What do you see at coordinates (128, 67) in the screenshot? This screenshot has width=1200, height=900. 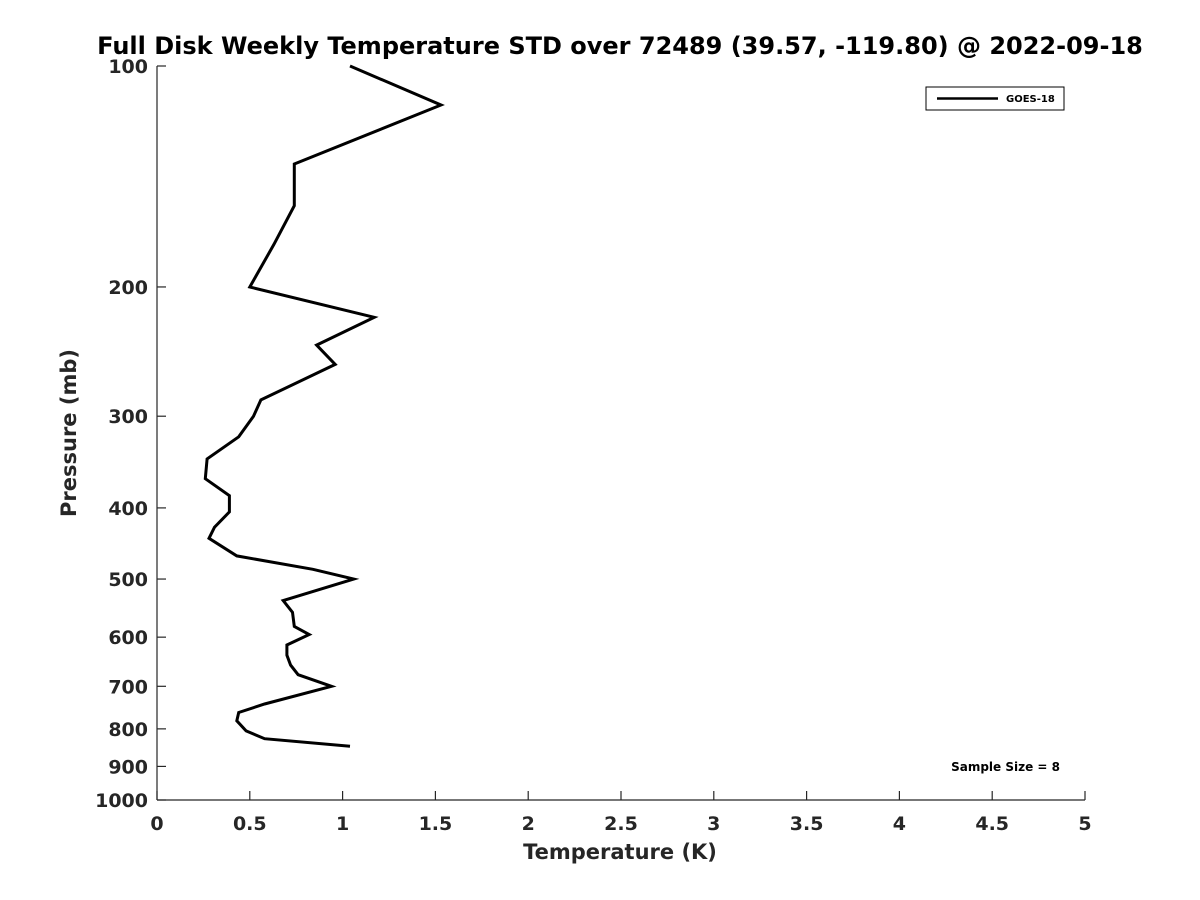 I see `y-tick-label: 100` at bounding box center [128, 67].